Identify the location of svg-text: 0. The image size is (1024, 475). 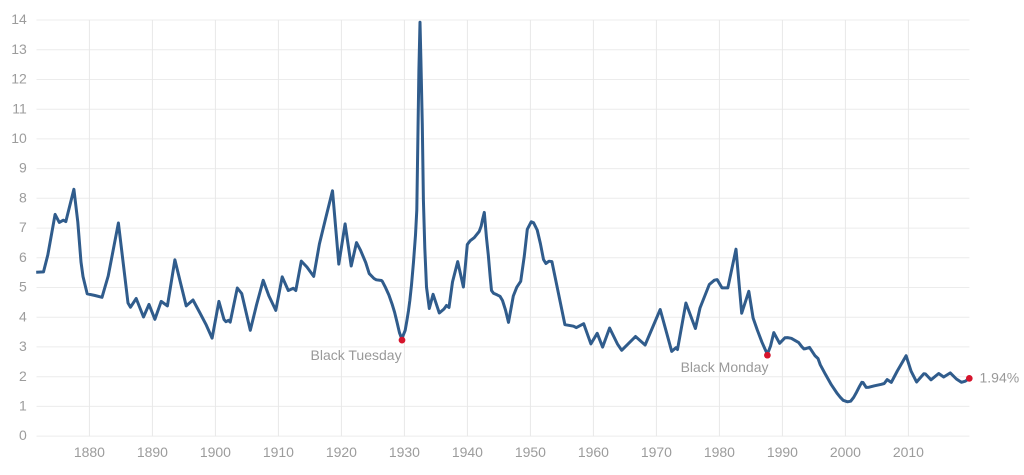
(23, 435).